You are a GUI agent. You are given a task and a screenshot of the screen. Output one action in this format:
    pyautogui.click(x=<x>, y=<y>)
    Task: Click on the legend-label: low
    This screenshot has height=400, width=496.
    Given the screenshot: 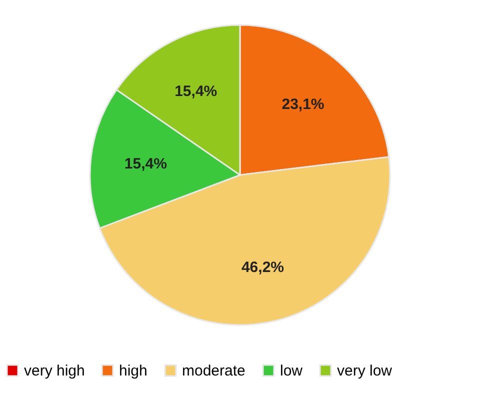 What is the action you would take?
    pyautogui.click(x=291, y=371)
    